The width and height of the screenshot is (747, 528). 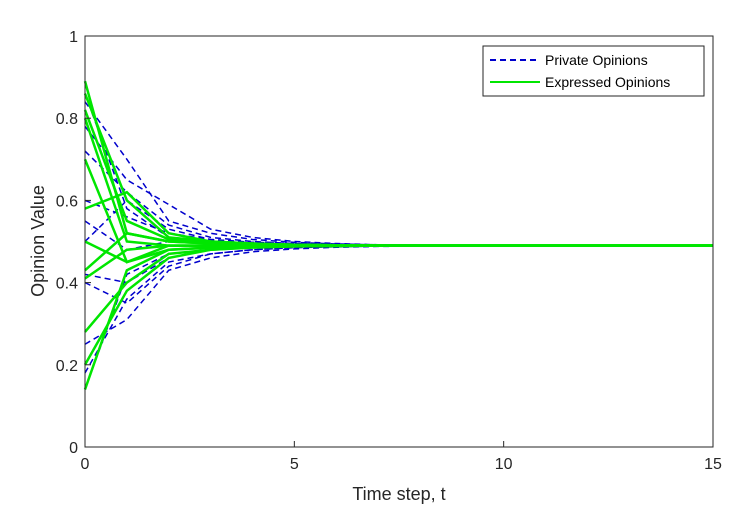 What do you see at coordinates (67, 284) in the screenshot?
I see `y-tick-label: 0.4` at bounding box center [67, 284].